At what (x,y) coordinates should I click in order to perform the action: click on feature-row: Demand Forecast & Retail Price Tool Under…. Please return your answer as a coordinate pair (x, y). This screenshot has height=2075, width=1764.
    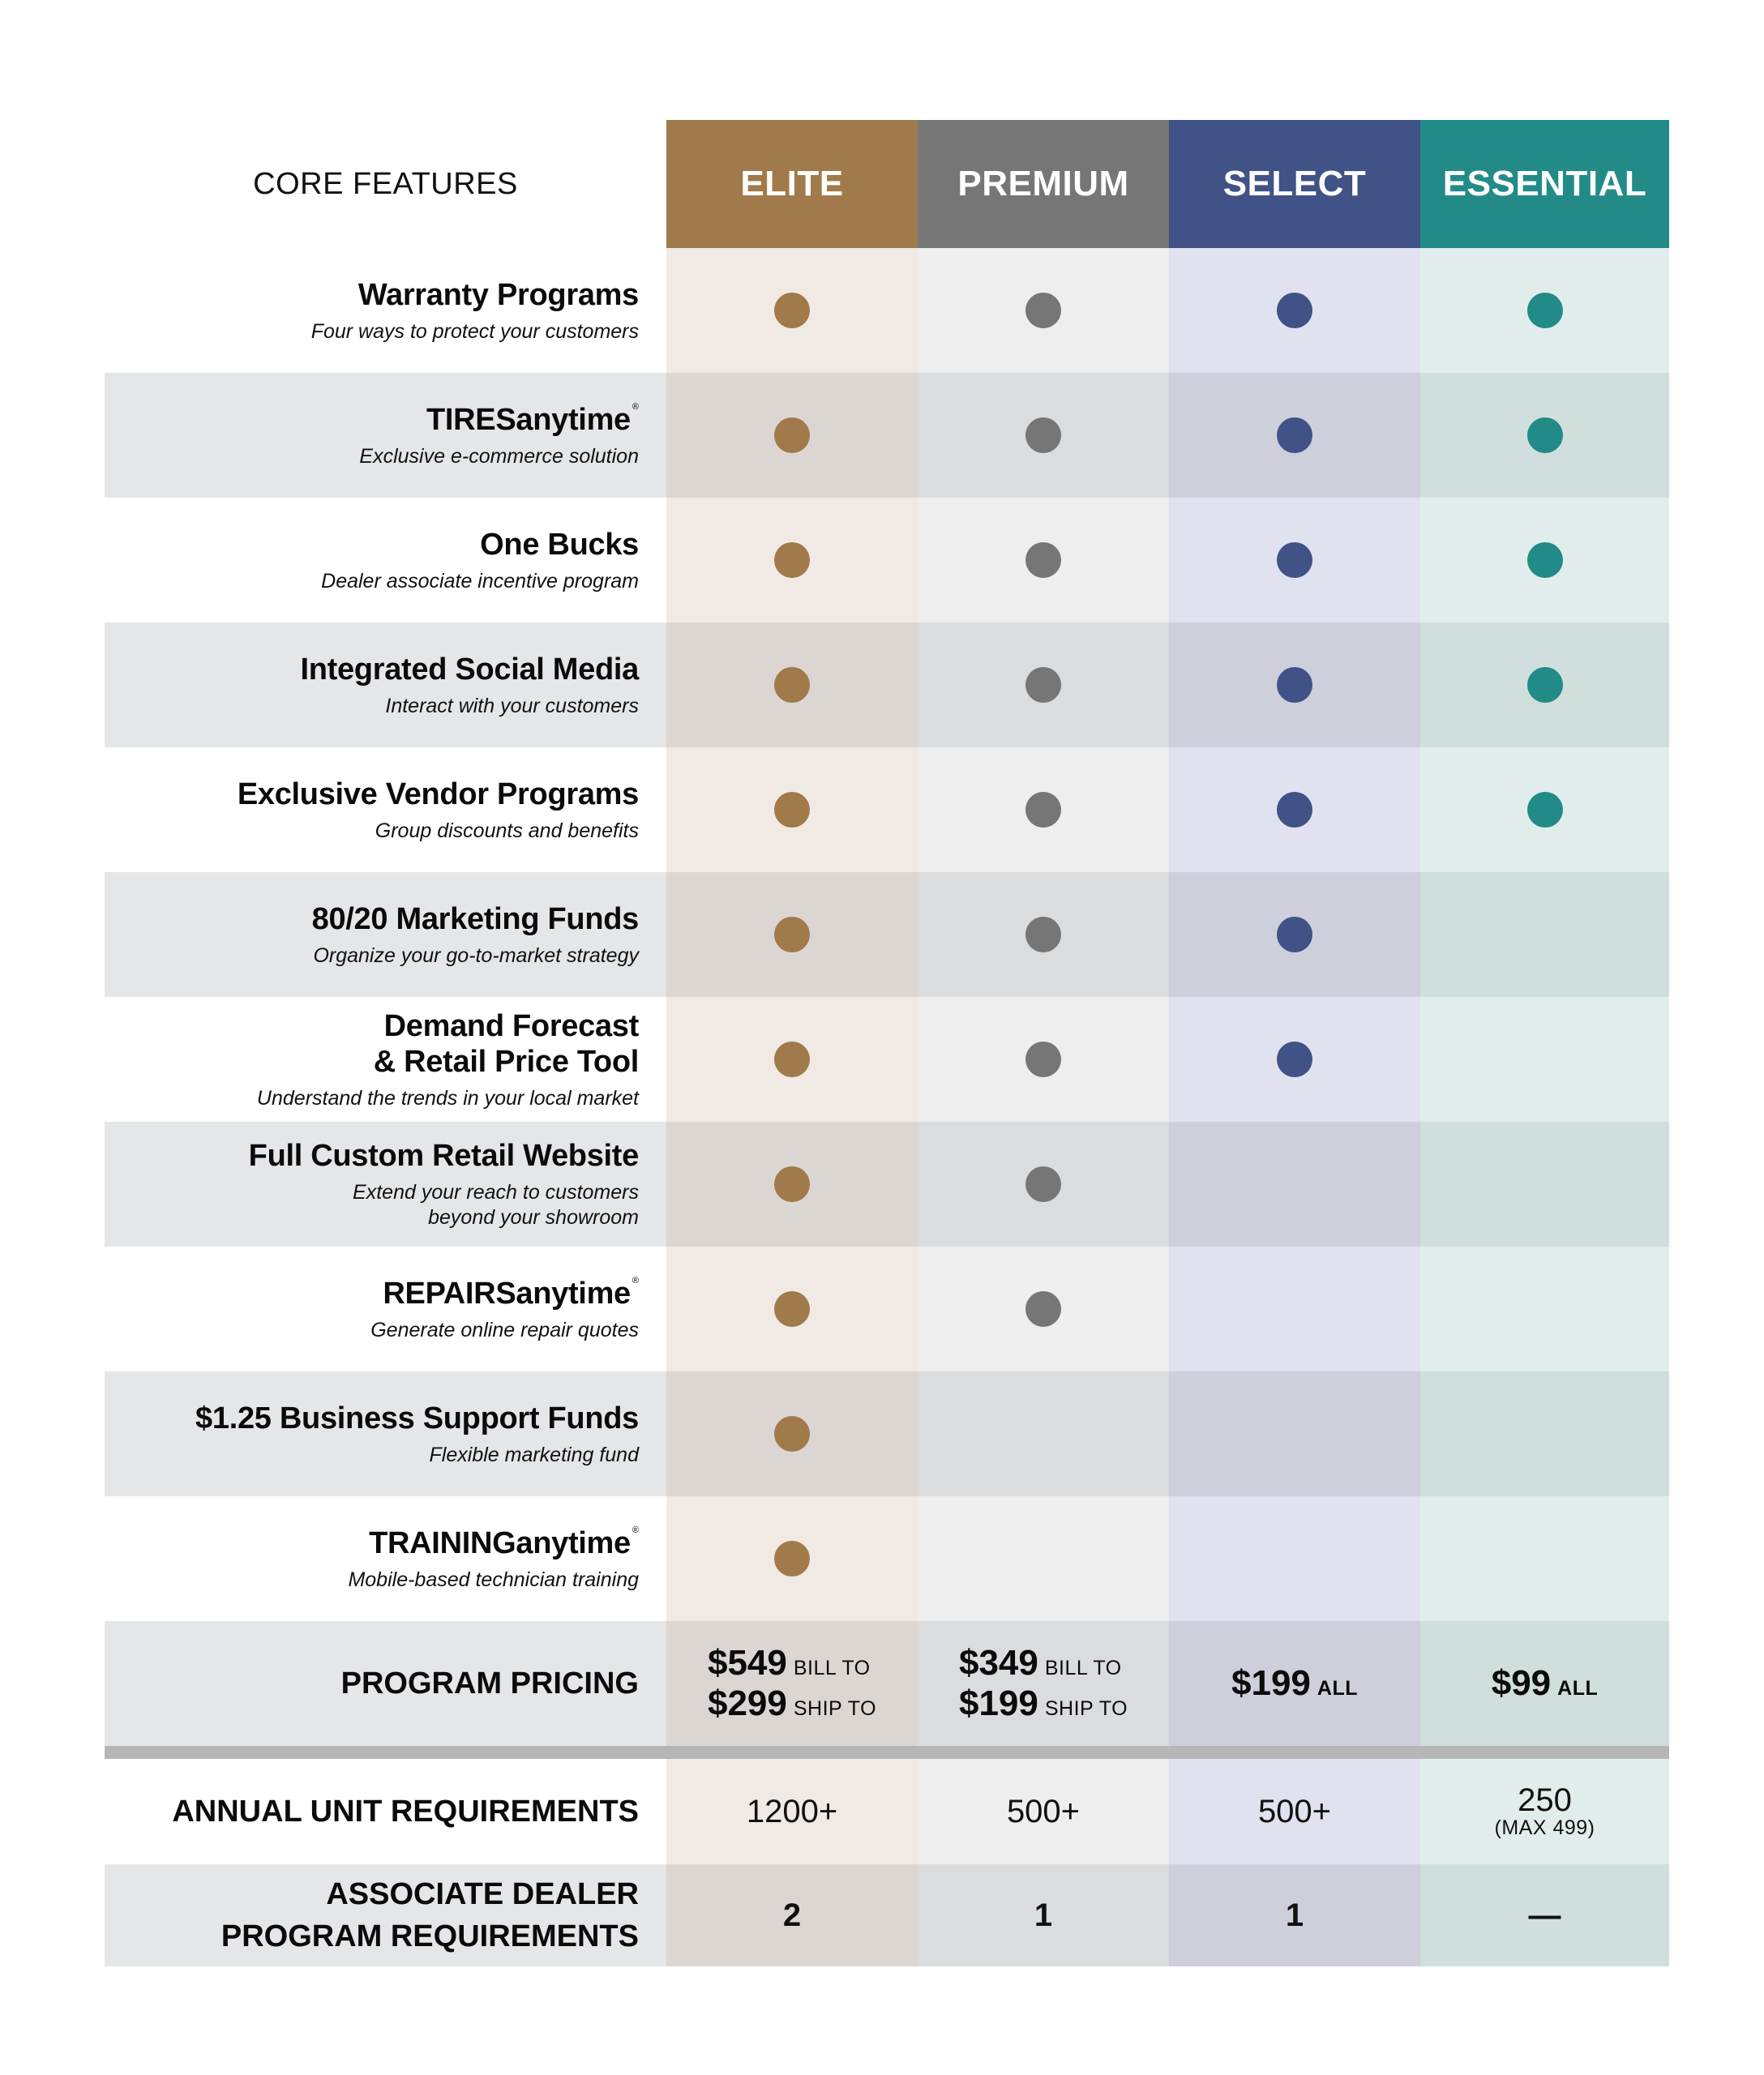
    Looking at the image, I should click on (887, 1060).